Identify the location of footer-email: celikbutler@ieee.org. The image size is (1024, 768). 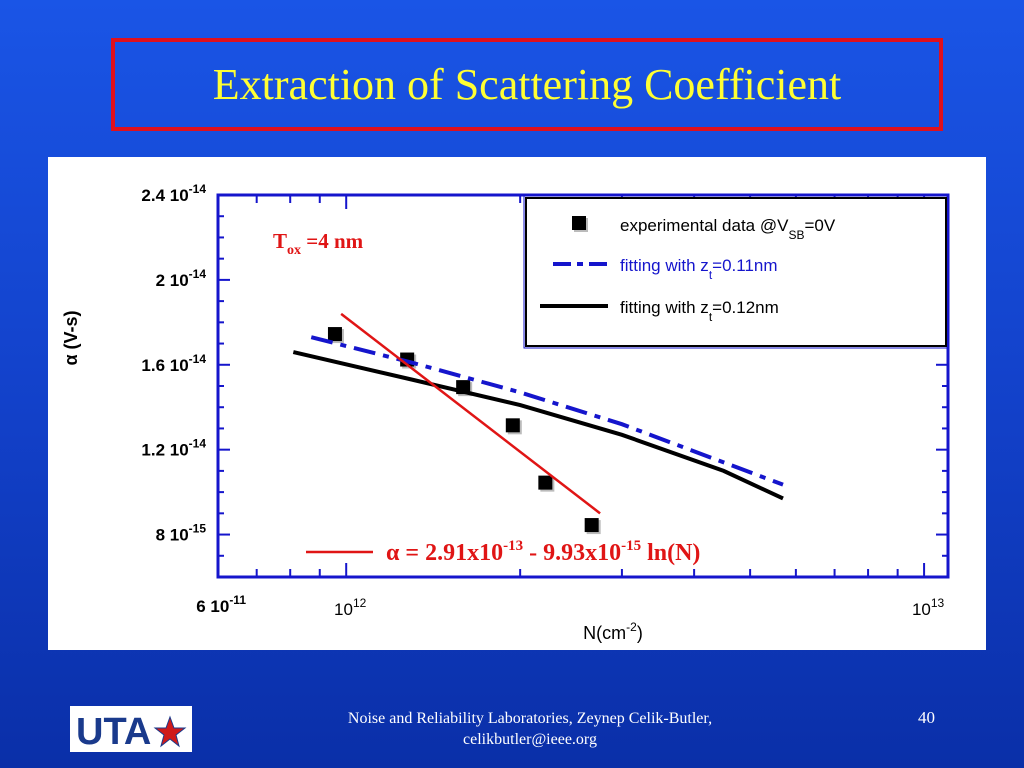
(530, 739).